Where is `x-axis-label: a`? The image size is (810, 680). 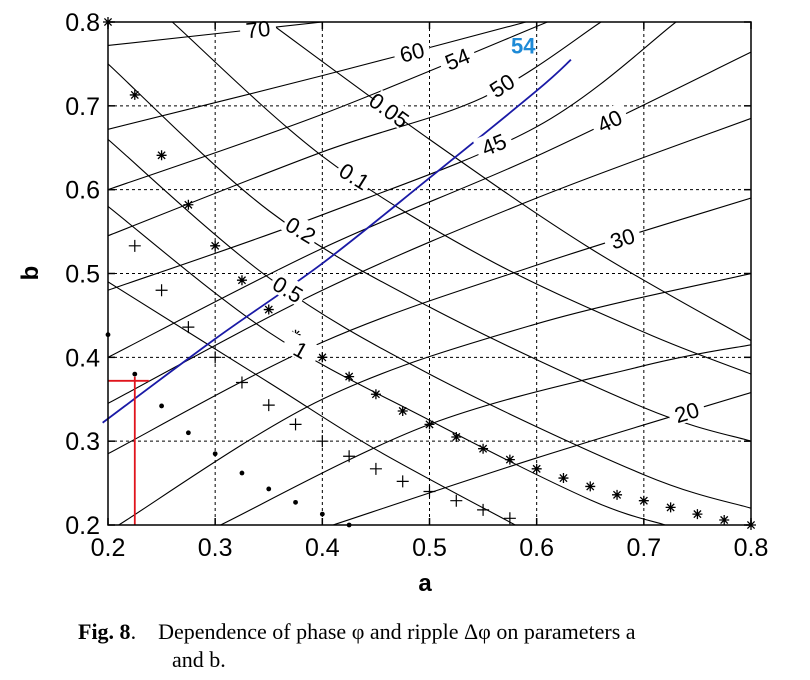
x-axis-label: a is located at coordinates (425, 583).